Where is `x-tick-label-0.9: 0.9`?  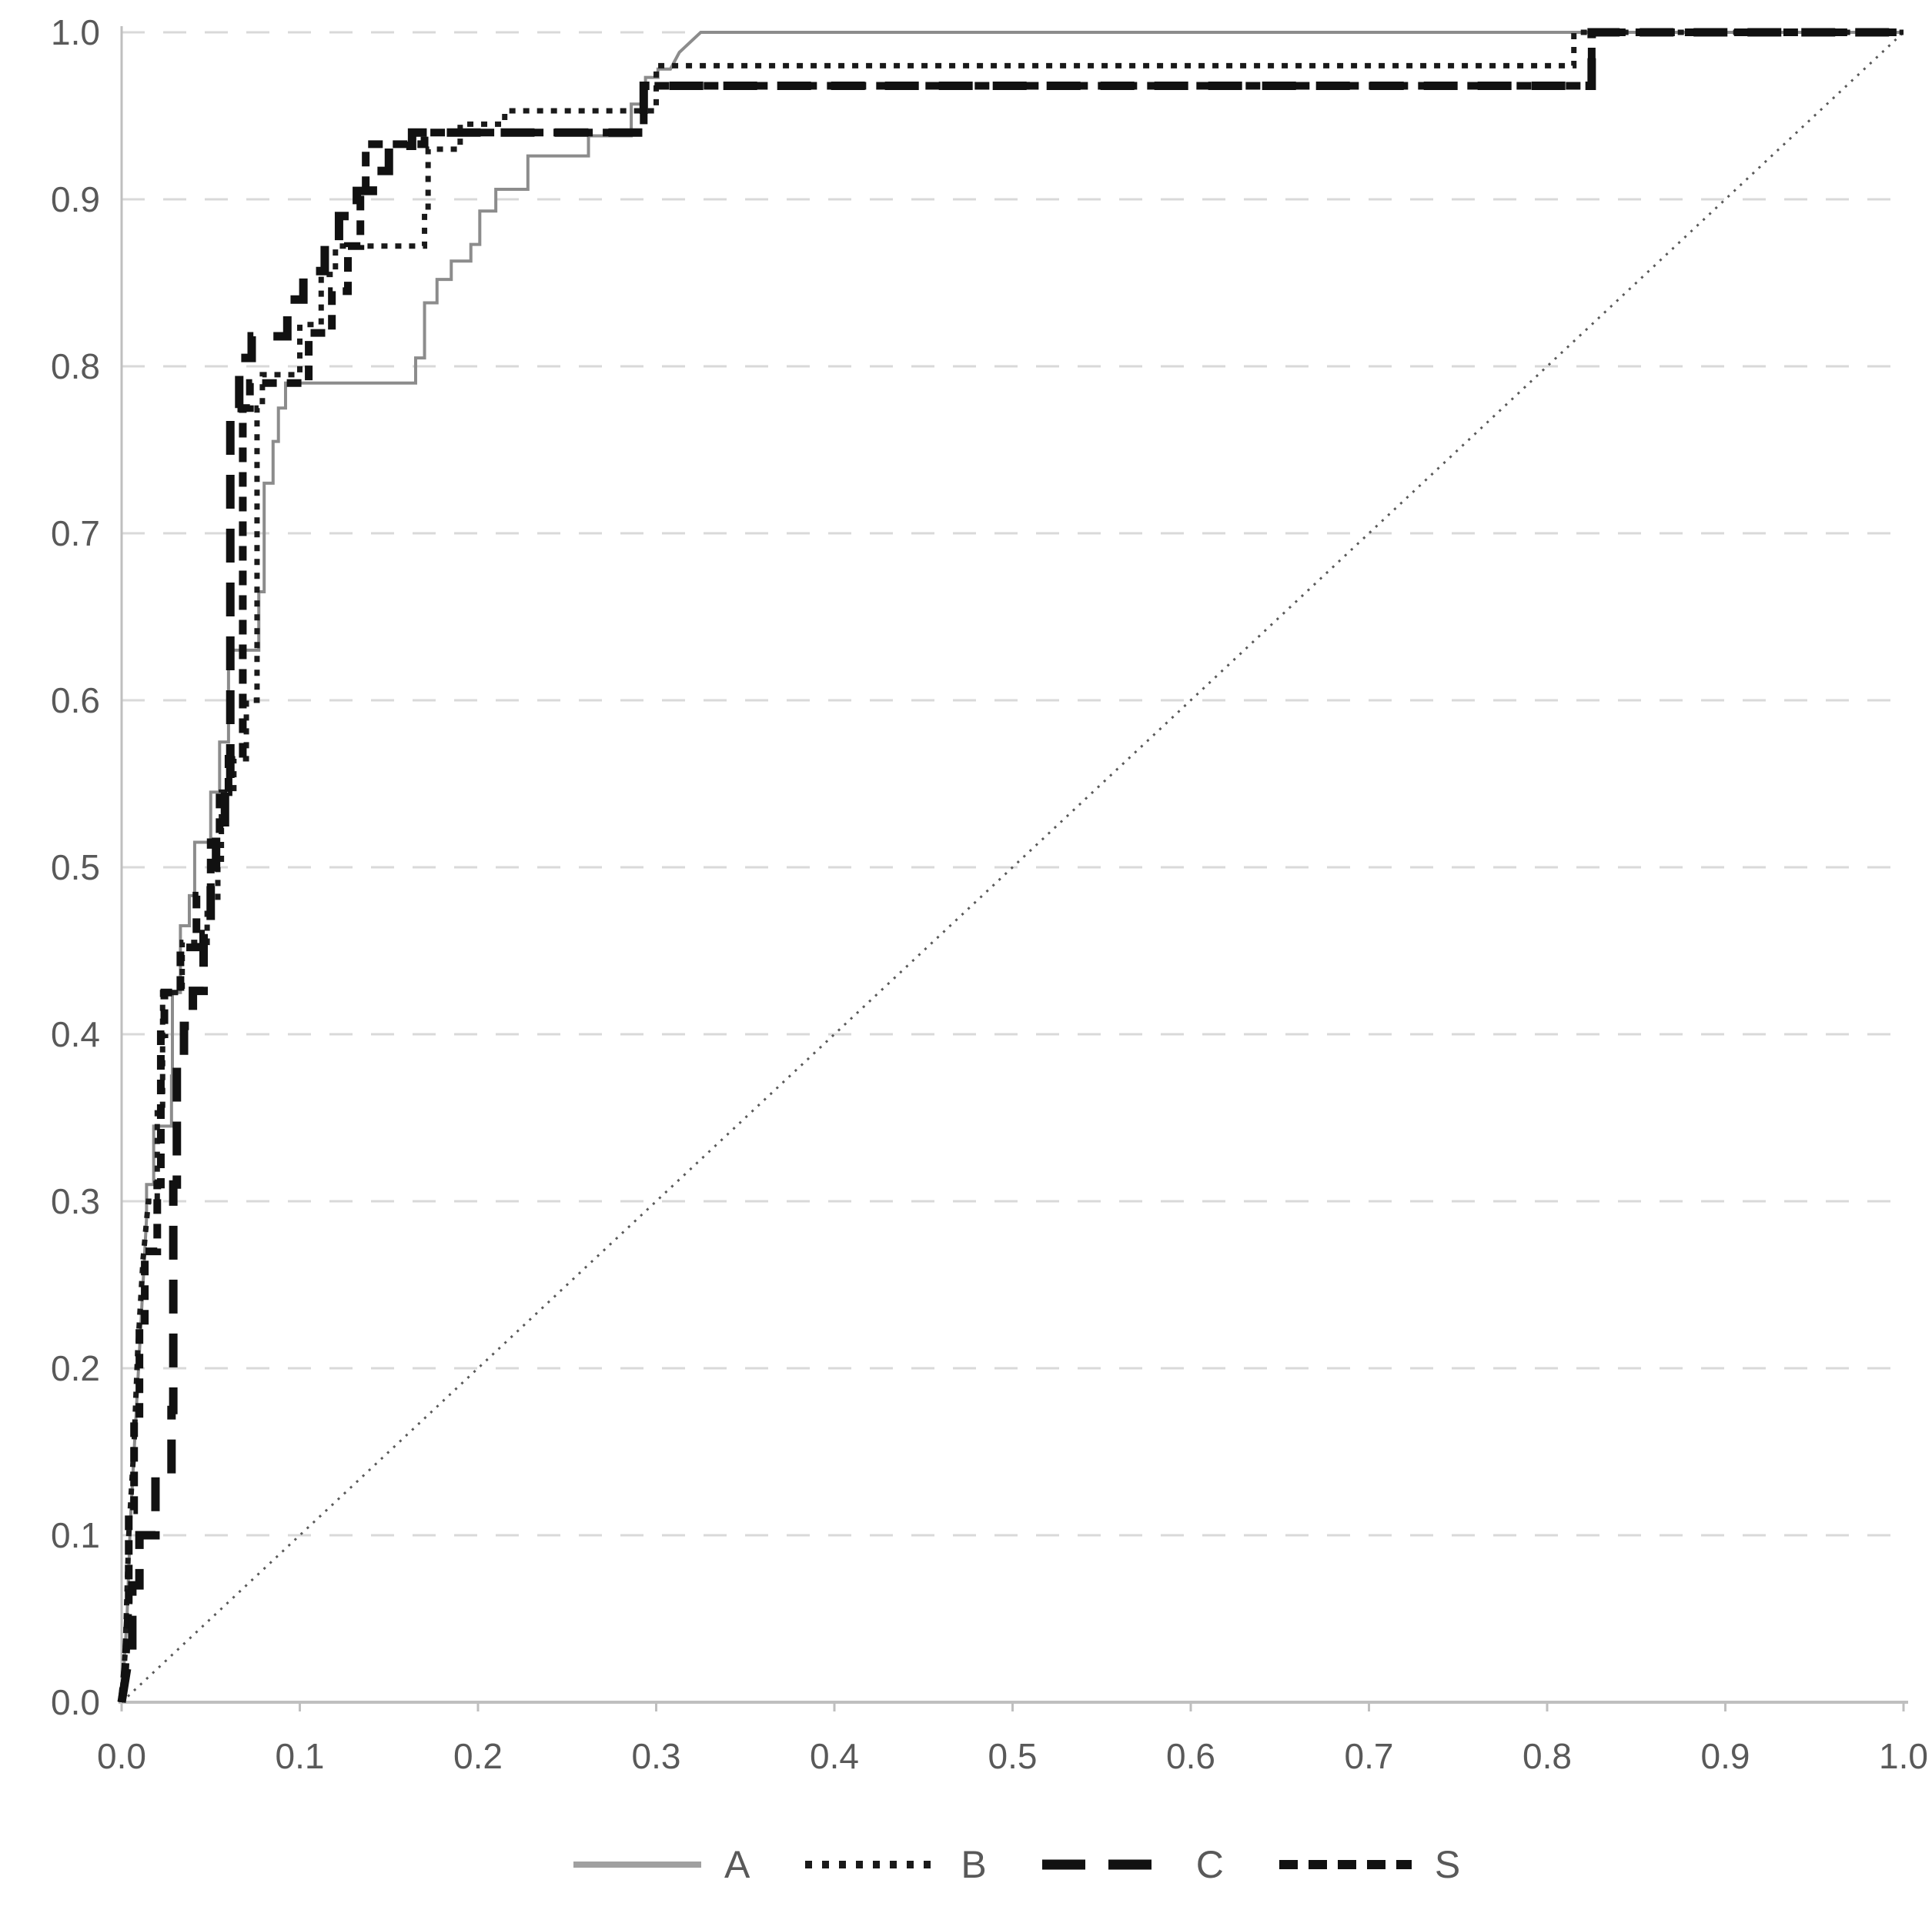 x-tick-label-0.9: 0.9 is located at coordinates (1725, 1756).